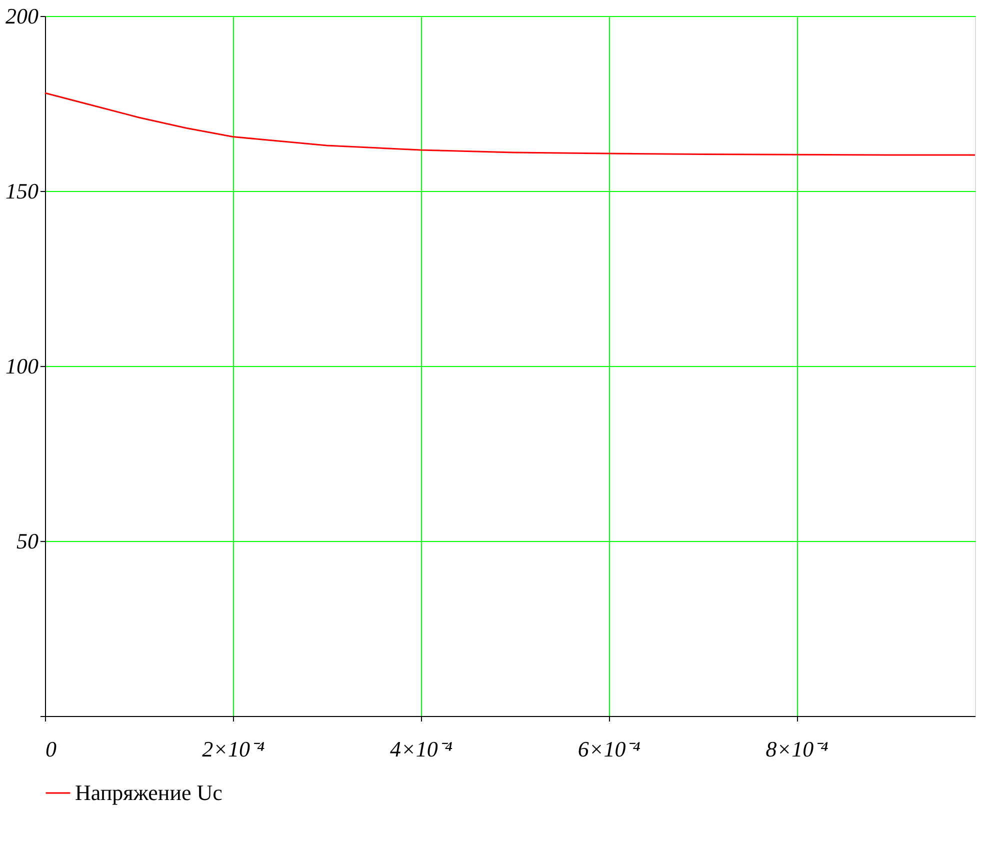 The height and width of the screenshot is (861, 996). I want to click on line-series, so click(510, 124).